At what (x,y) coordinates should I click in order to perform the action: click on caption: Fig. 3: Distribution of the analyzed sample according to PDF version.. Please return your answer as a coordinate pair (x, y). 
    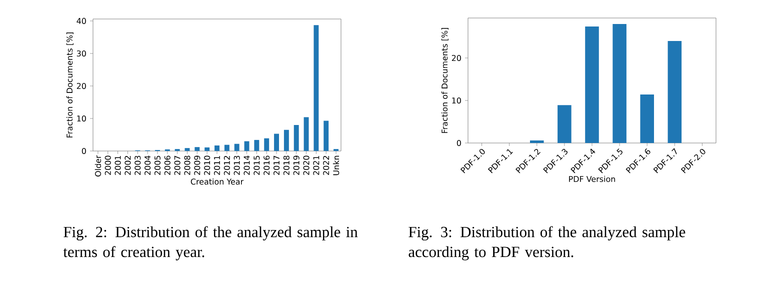
    Looking at the image, I should click on (547, 243).